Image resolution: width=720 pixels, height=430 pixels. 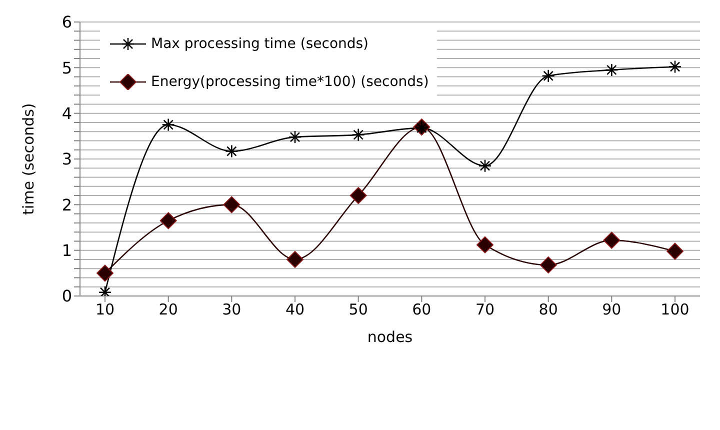 I want to click on y-tick-label: 2, so click(x=67, y=204).